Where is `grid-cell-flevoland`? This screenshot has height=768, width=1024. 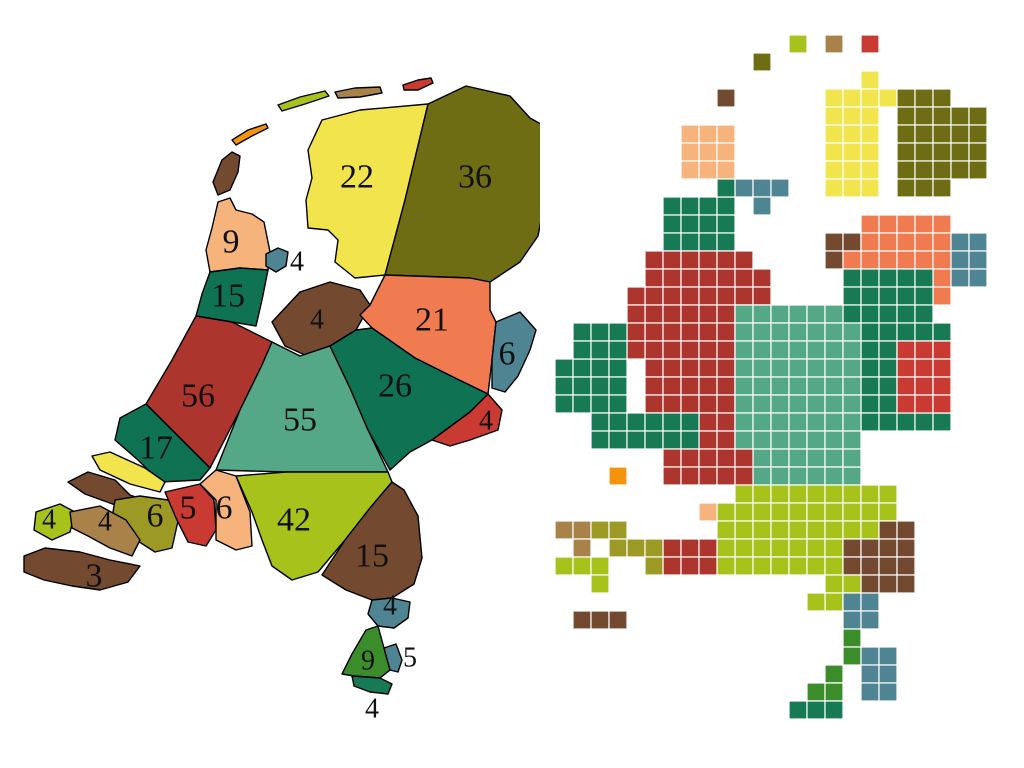 grid-cell-flevoland is located at coordinates (870, 566).